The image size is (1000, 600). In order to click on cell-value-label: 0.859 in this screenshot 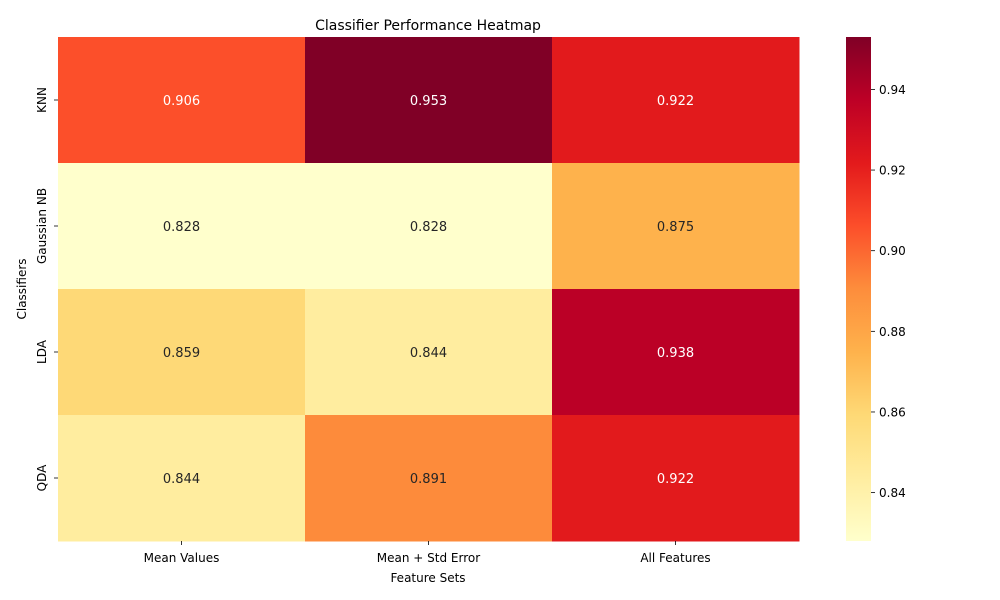, I will do `click(181, 353)`.